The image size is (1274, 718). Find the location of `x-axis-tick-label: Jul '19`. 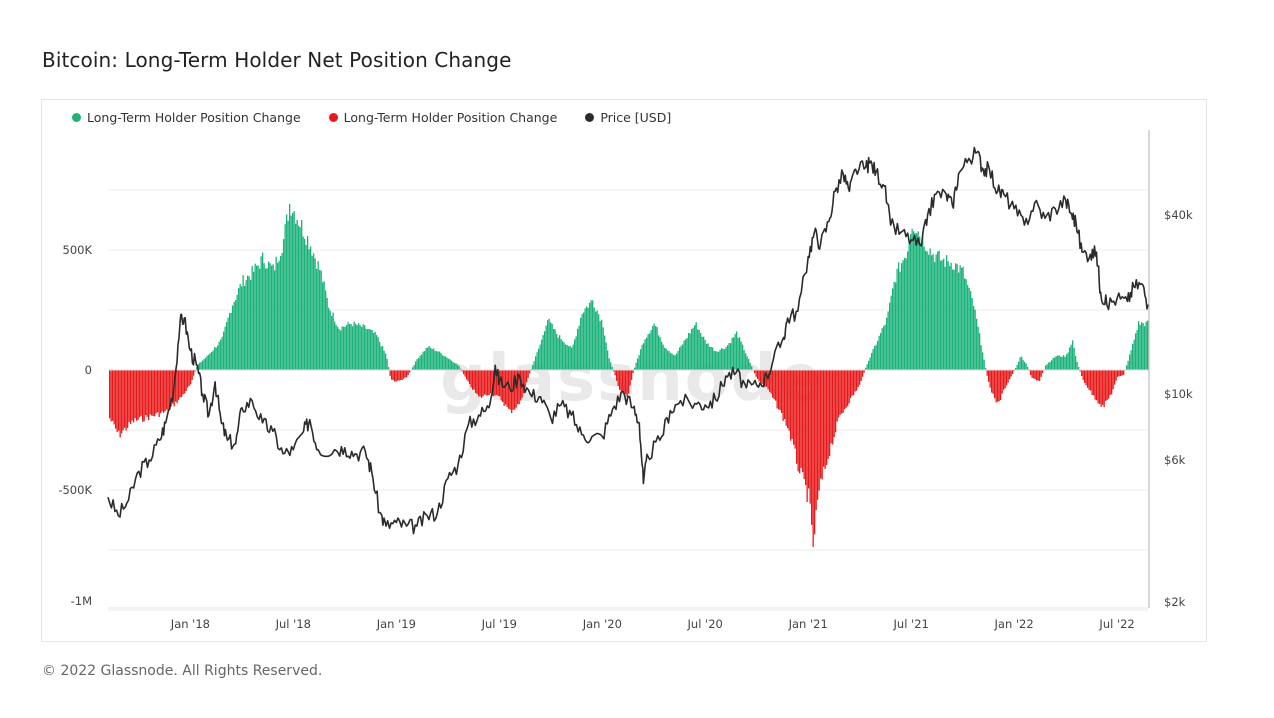

x-axis-tick-label: Jul '19 is located at coordinates (499, 624).